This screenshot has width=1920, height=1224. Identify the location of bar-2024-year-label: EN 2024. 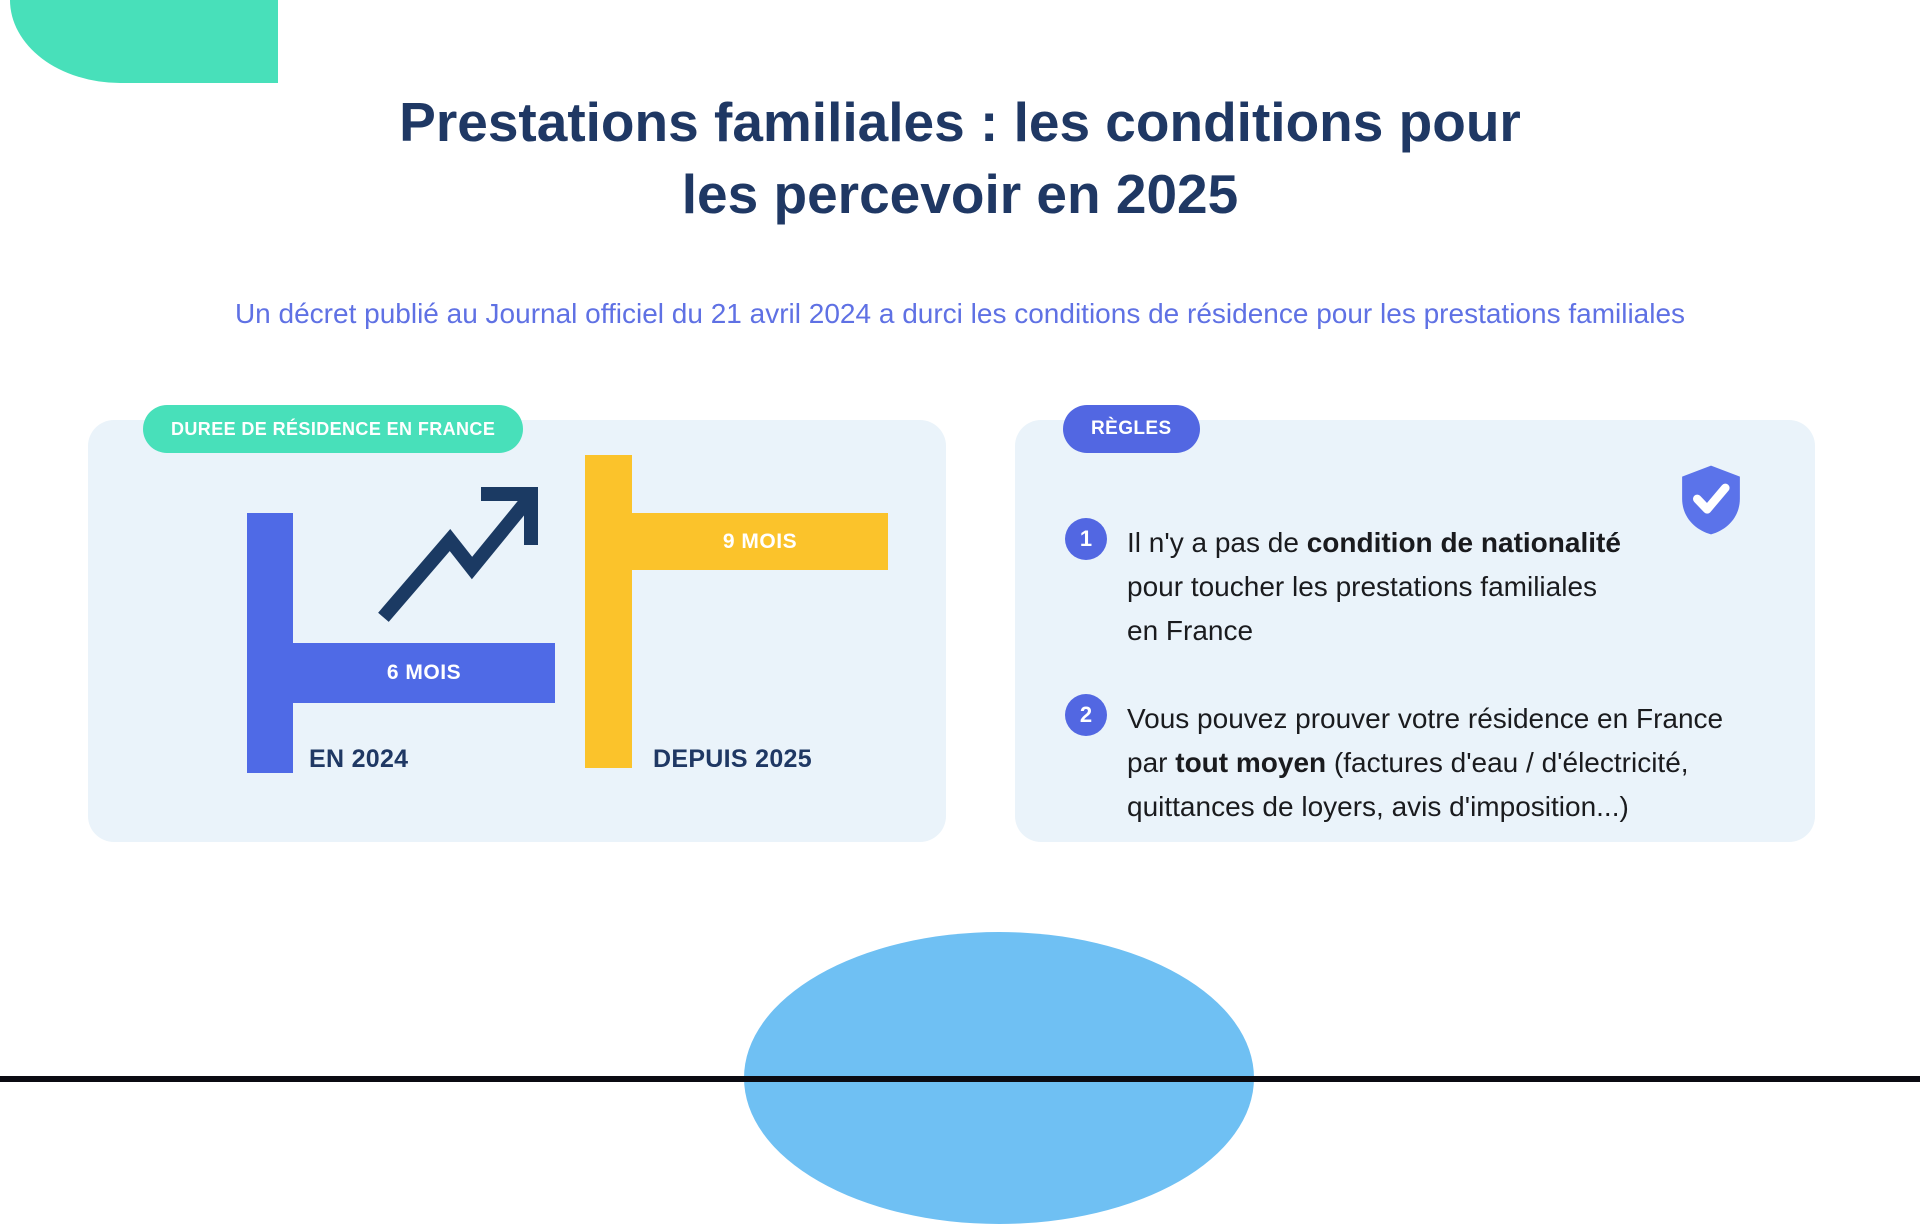
(359, 759).